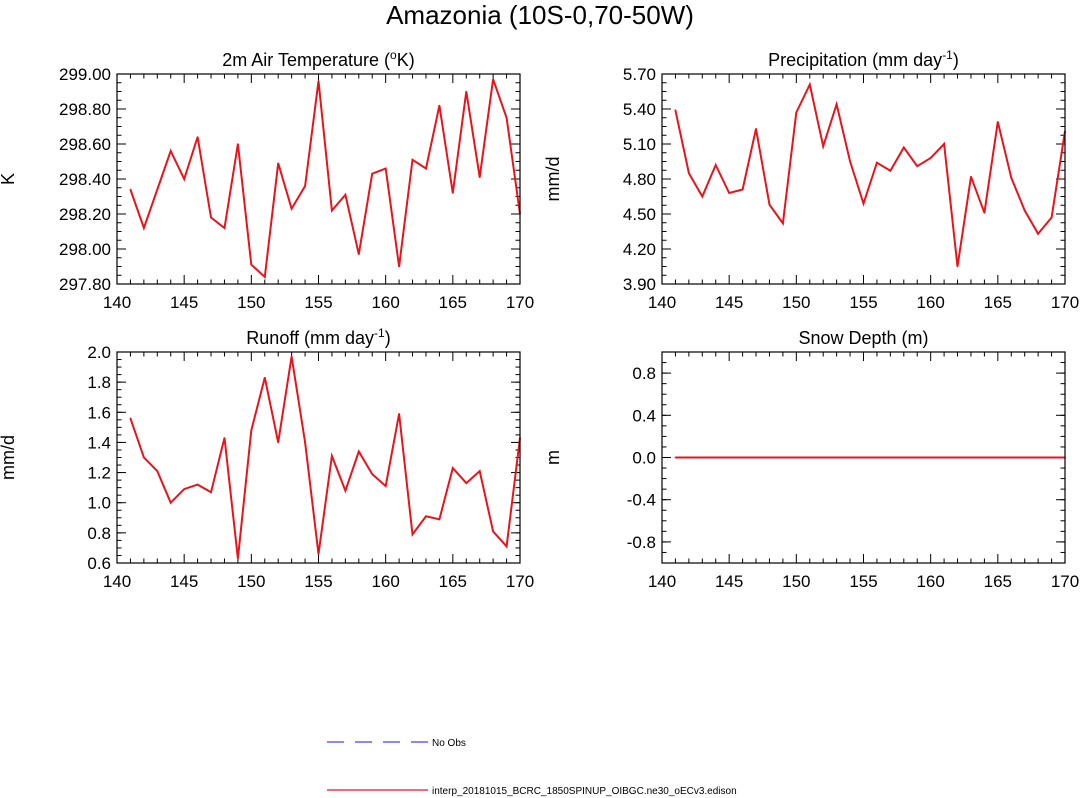 This screenshot has height=798, width=1080. What do you see at coordinates (639, 249) in the screenshot?
I see `y-tick-label: 4.20` at bounding box center [639, 249].